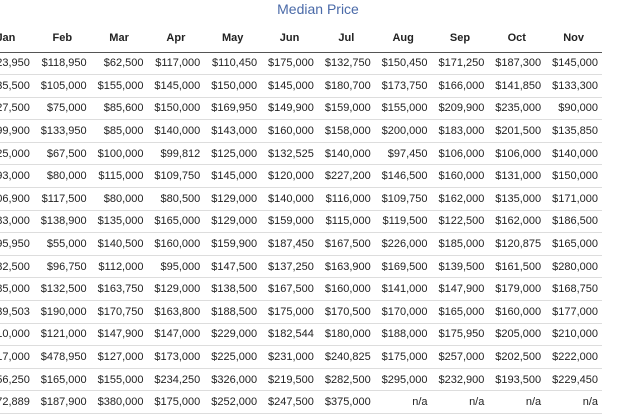  What do you see at coordinates (289, 335) in the screenshot?
I see `table-cell: $182,544` at bounding box center [289, 335].